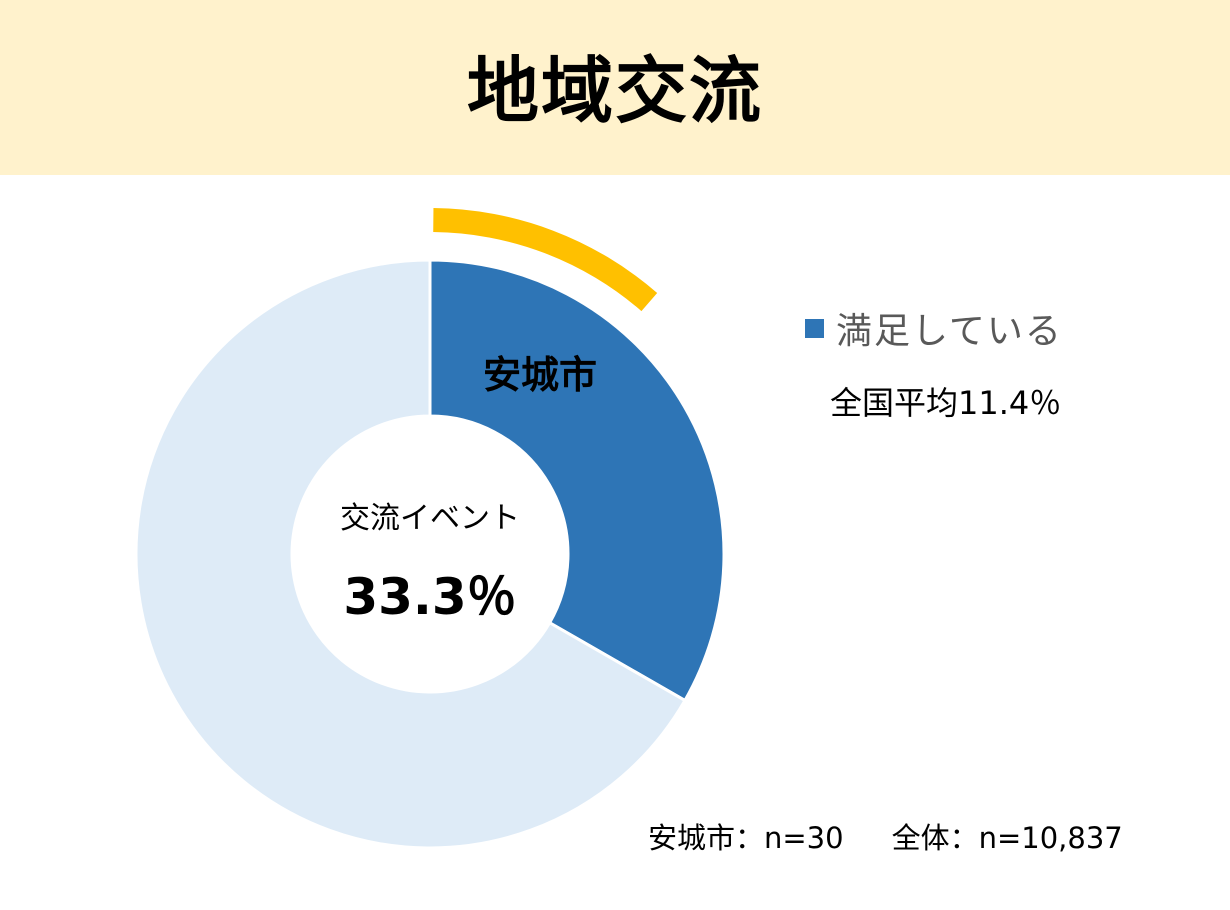 The image size is (1230, 910). I want to click on city-sample-size: 安城市：n=30, so click(746, 838).